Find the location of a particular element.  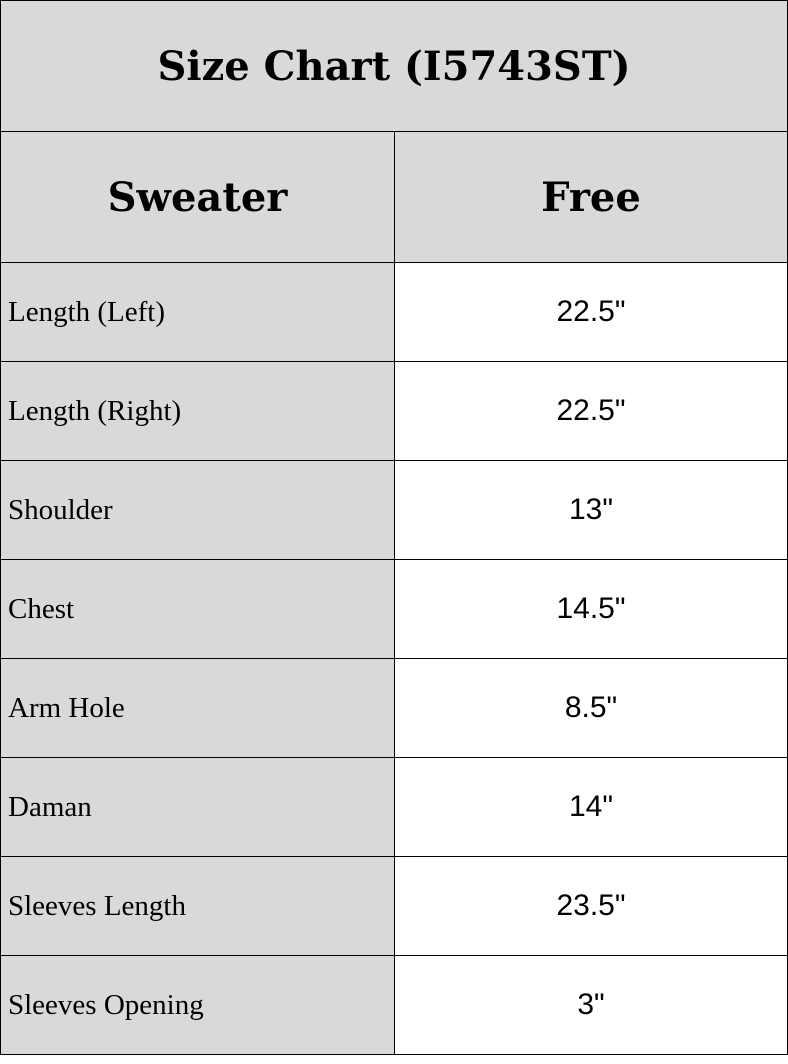

garment-header: Sweater is located at coordinates (197, 197).